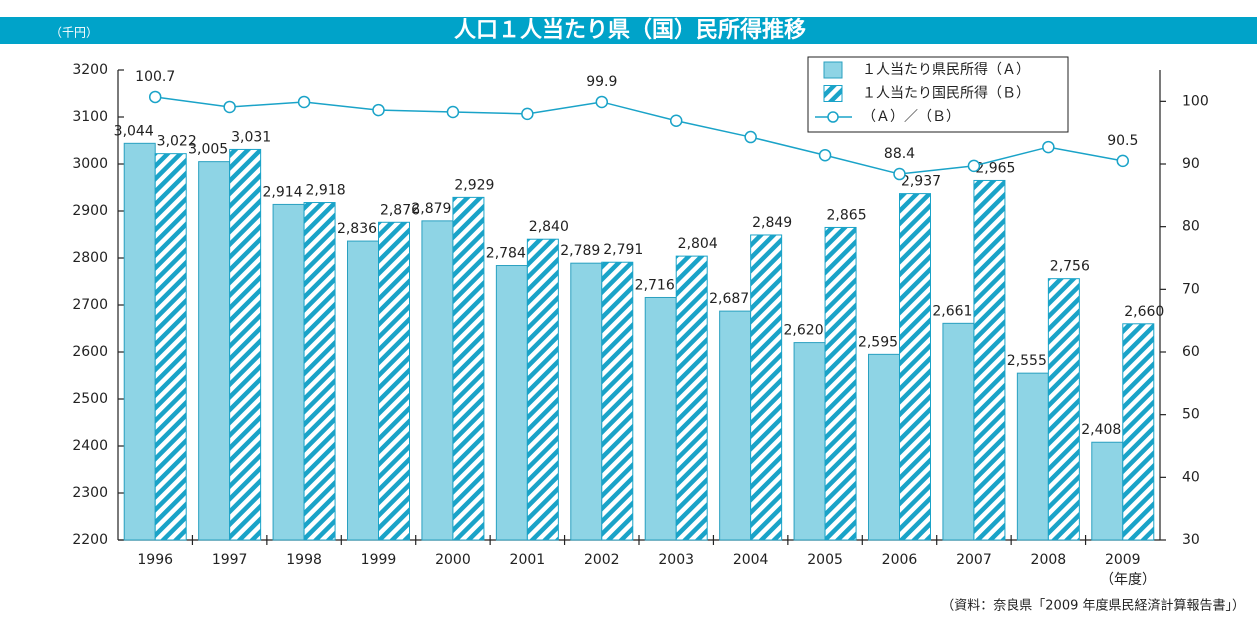 The width and height of the screenshot is (1257, 623). I want to click on bar-label: 2,879, so click(431, 209).